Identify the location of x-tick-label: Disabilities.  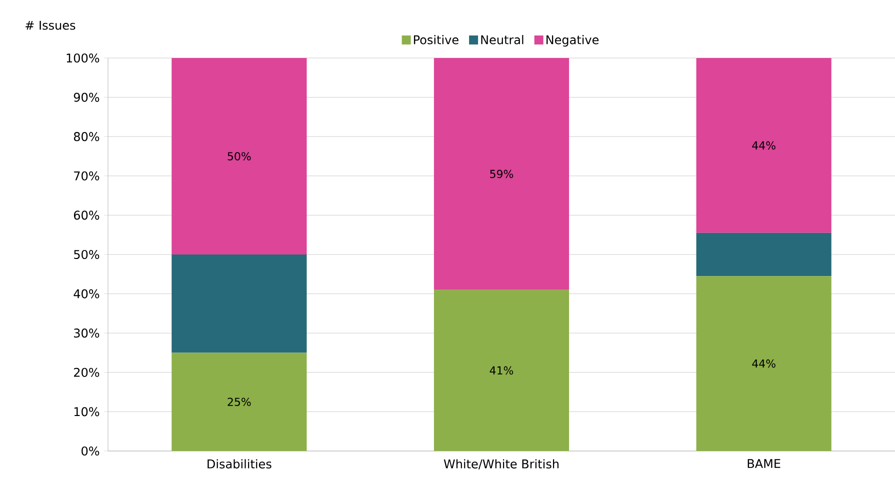
(240, 463).